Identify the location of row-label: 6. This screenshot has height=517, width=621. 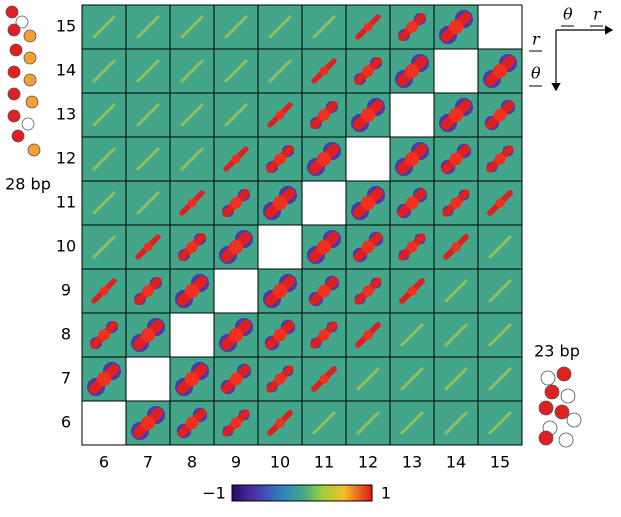
(66, 422).